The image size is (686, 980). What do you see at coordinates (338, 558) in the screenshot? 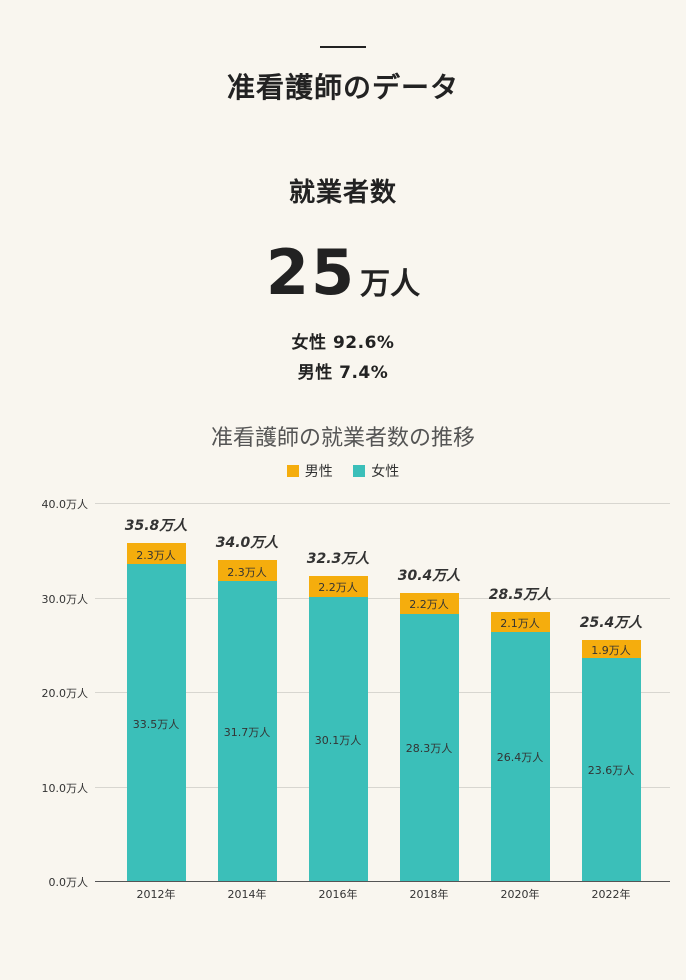
I see `total-value-label: 32.3万人` at bounding box center [338, 558].